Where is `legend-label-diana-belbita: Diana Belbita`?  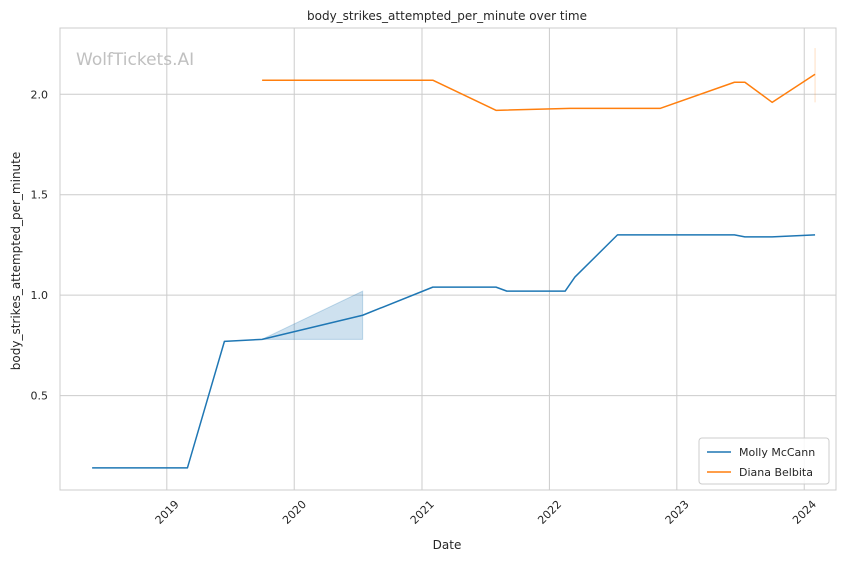 legend-label-diana-belbita: Diana Belbita is located at coordinates (776, 472).